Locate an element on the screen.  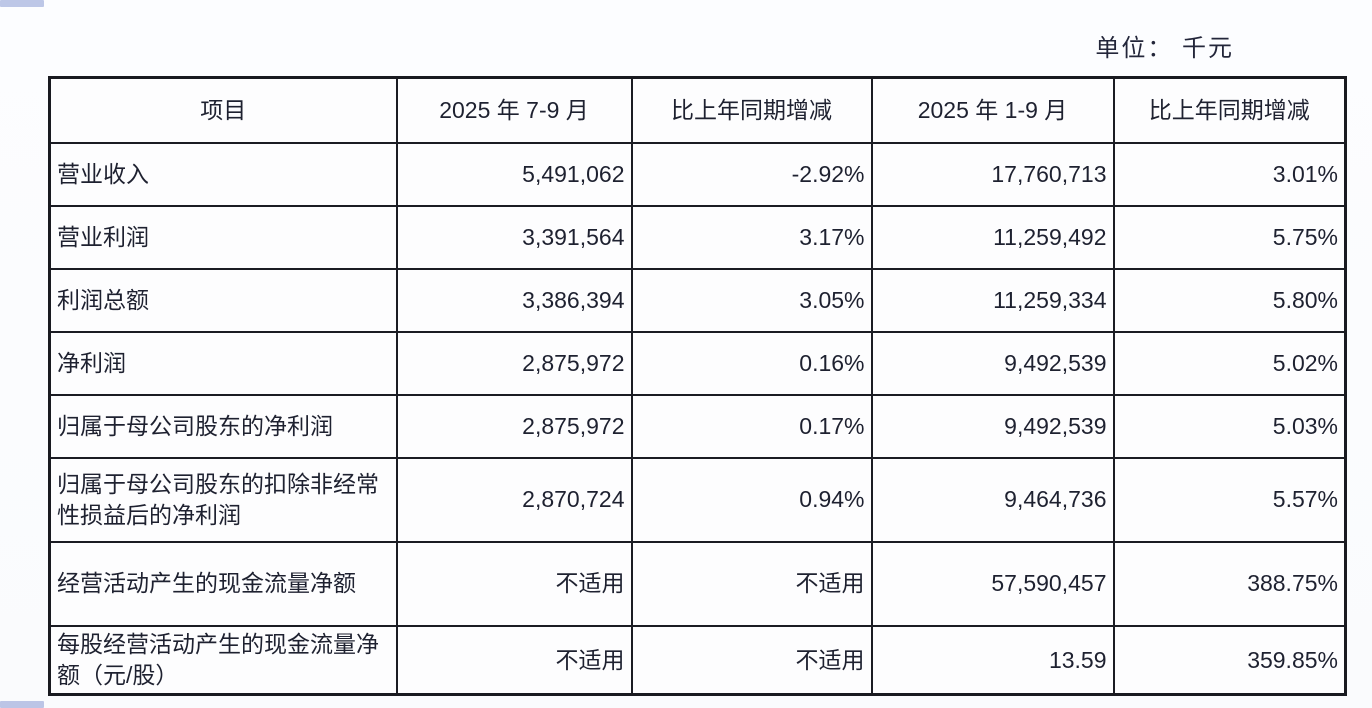
row-label: 营业利润 is located at coordinates (223, 237).